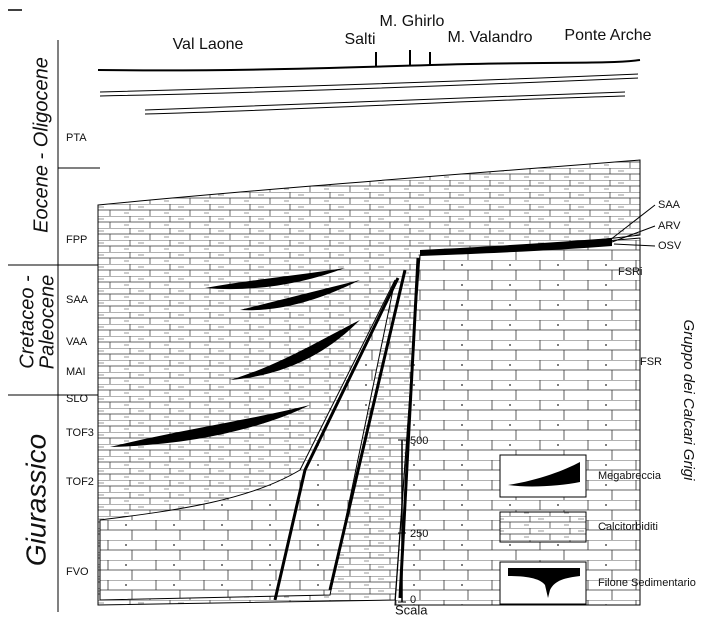 The width and height of the screenshot is (706, 624). Describe the element at coordinates (41, 145) in the screenshot. I see `period-label: Eocene - Oligocene` at that location.